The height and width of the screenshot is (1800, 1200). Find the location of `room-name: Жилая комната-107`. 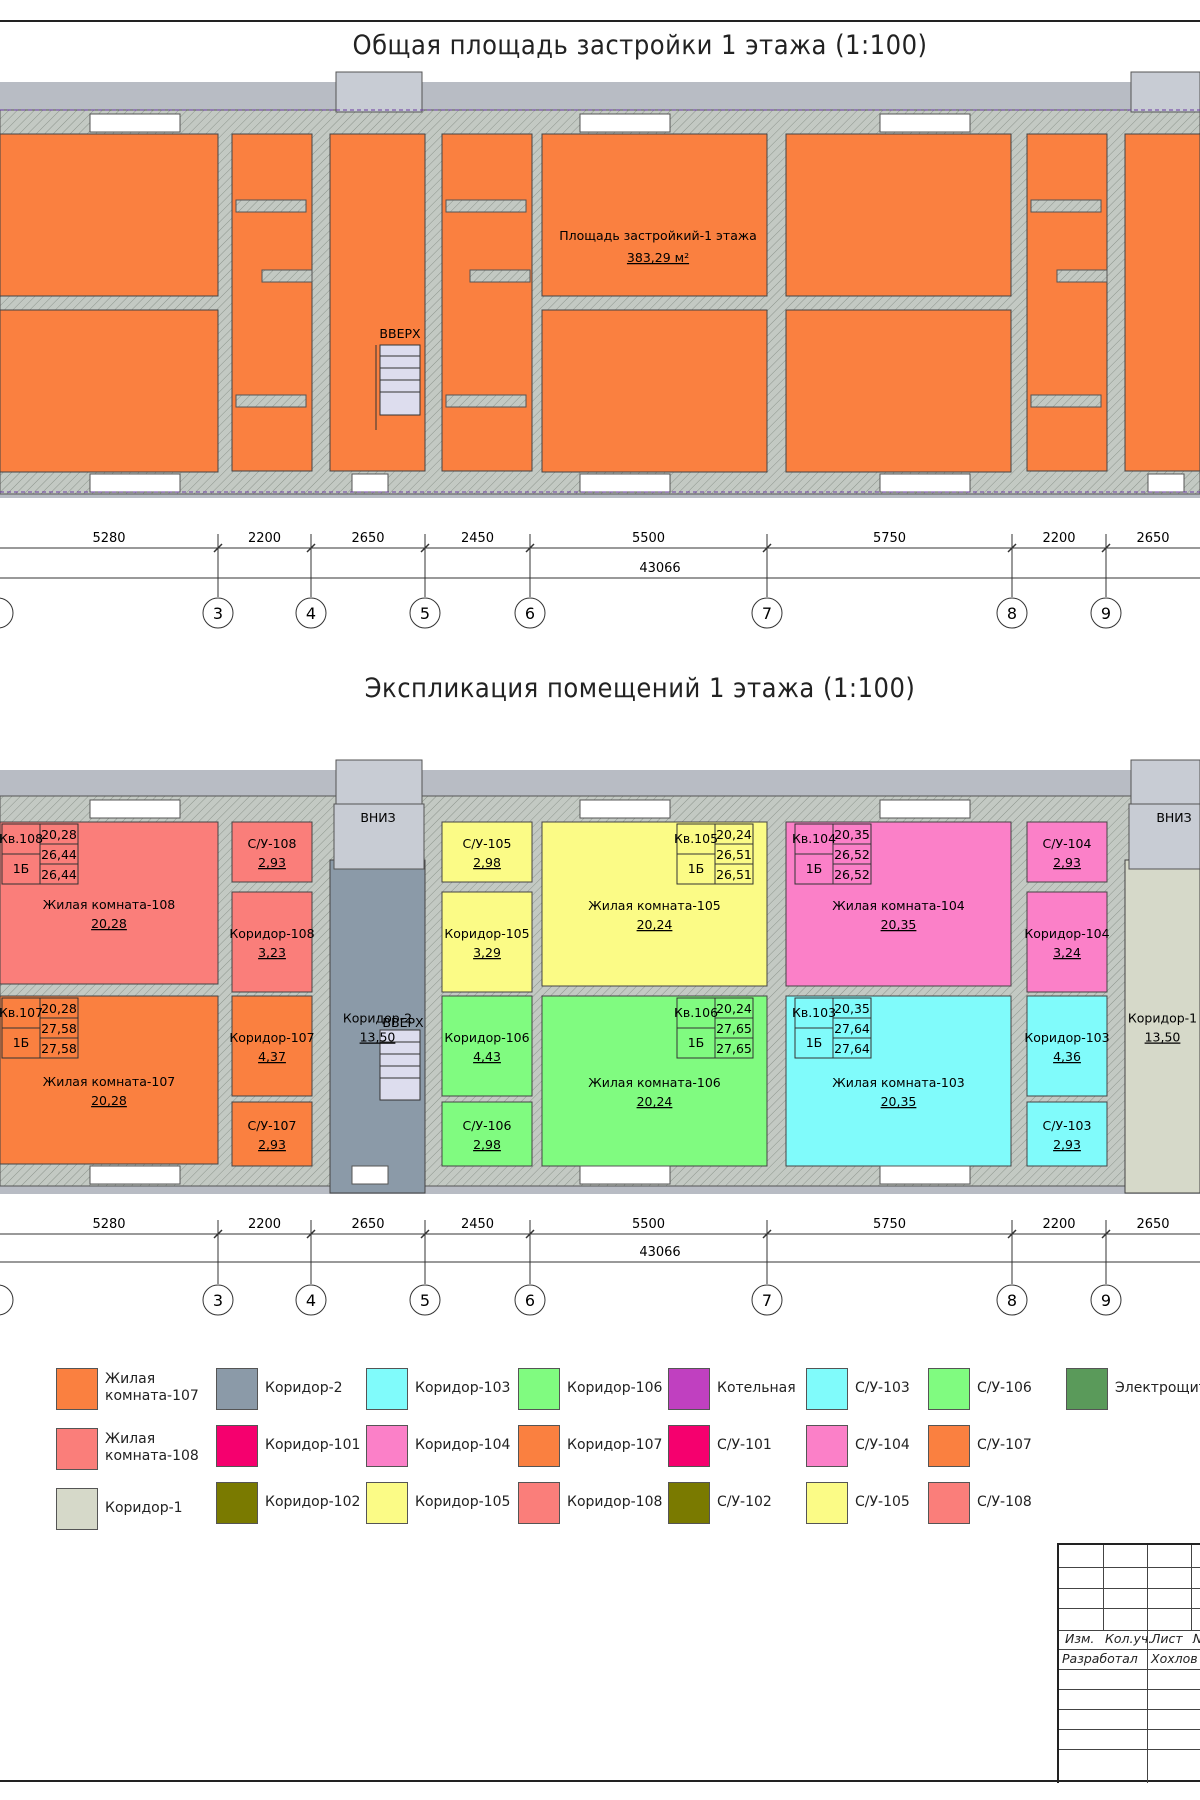

room-name: Жилая комната-107 is located at coordinates (109, 1081).